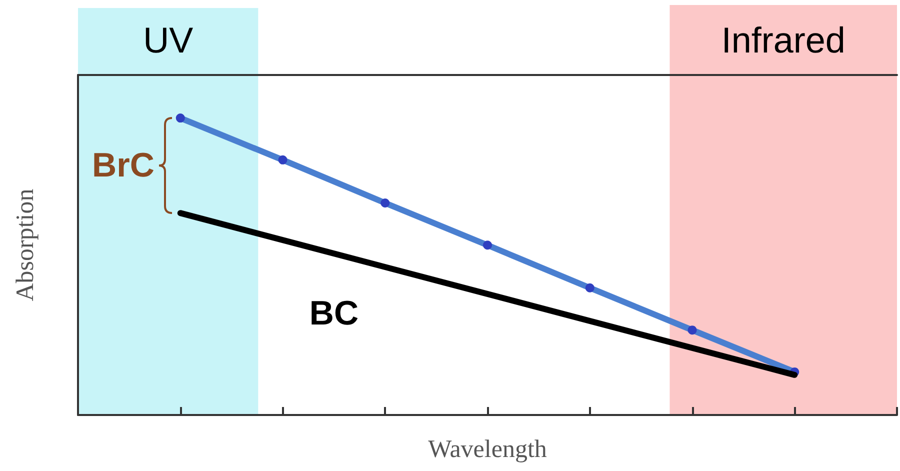 Image resolution: width=900 pixels, height=471 pixels. Describe the element at coordinates (168, 40) in the screenshot. I see `text: UV` at that location.